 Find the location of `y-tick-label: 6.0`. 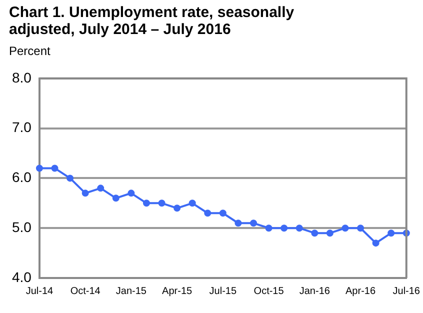

y-tick-label: 6.0 is located at coordinates (22, 177).